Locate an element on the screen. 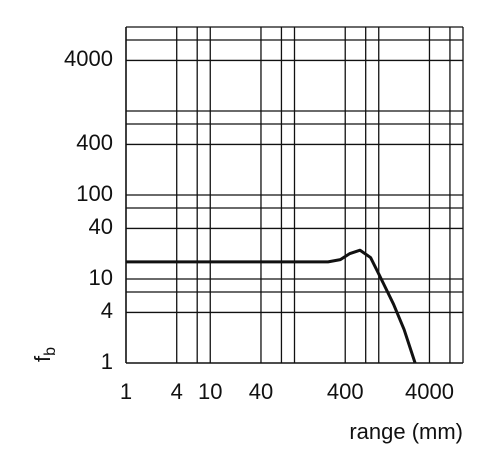 This screenshot has height=465, width=500. x-tick-label: 1 is located at coordinates (126, 391).